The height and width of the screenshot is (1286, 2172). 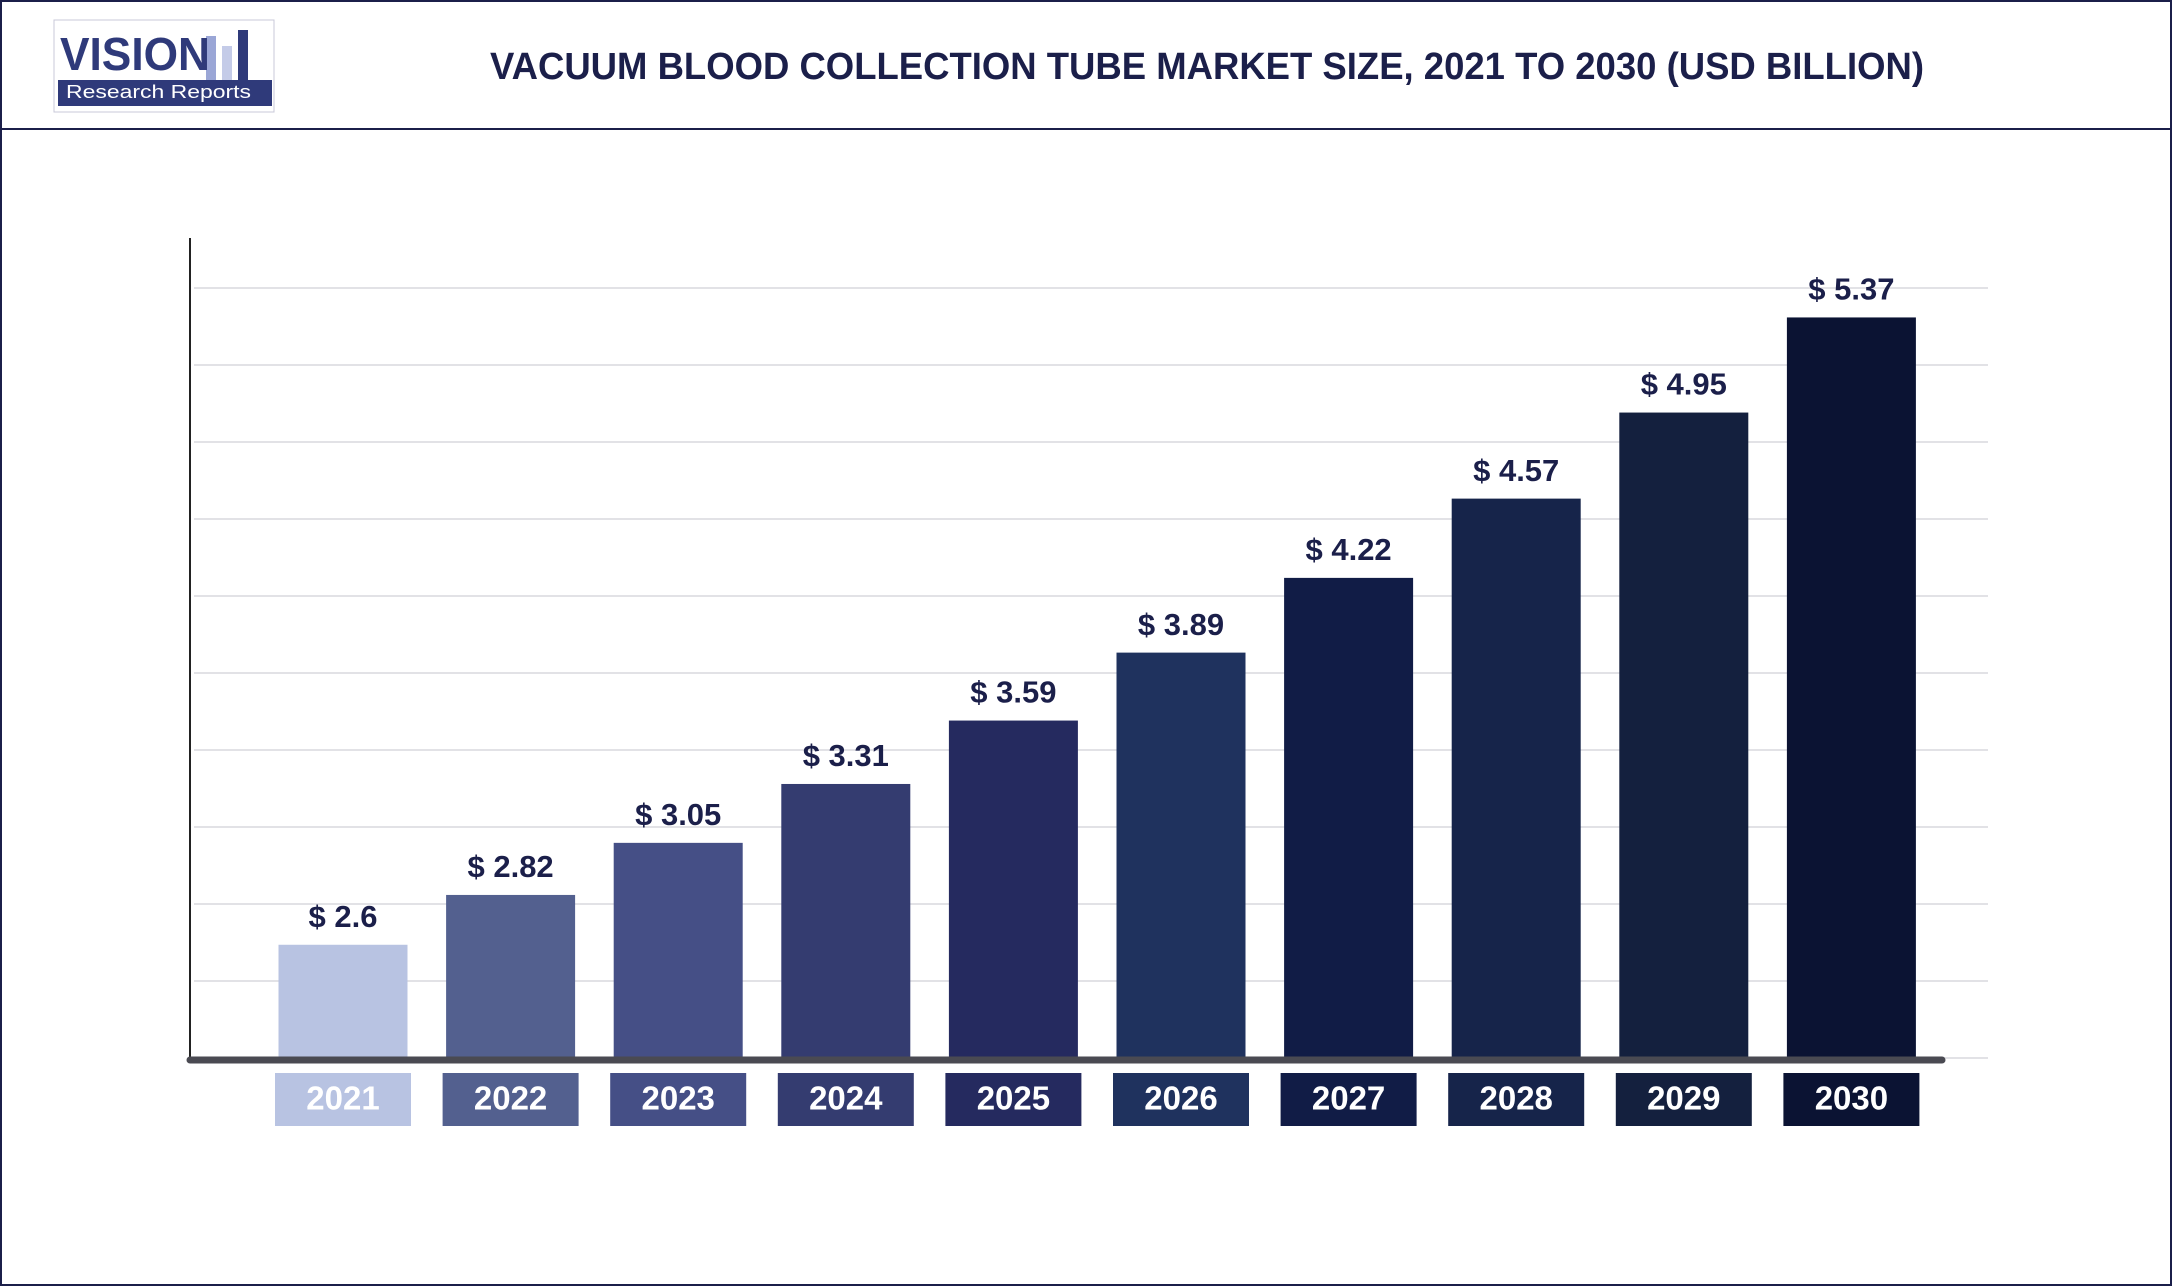 What do you see at coordinates (1348, 549) in the screenshot?
I see `value-label: $ 4.22` at bounding box center [1348, 549].